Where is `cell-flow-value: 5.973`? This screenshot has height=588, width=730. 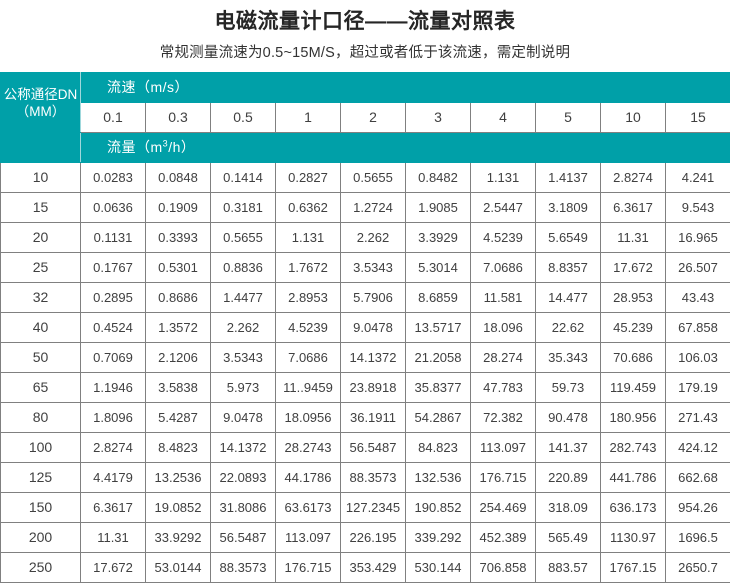
cell-flow-value: 5.973 is located at coordinates (243, 387).